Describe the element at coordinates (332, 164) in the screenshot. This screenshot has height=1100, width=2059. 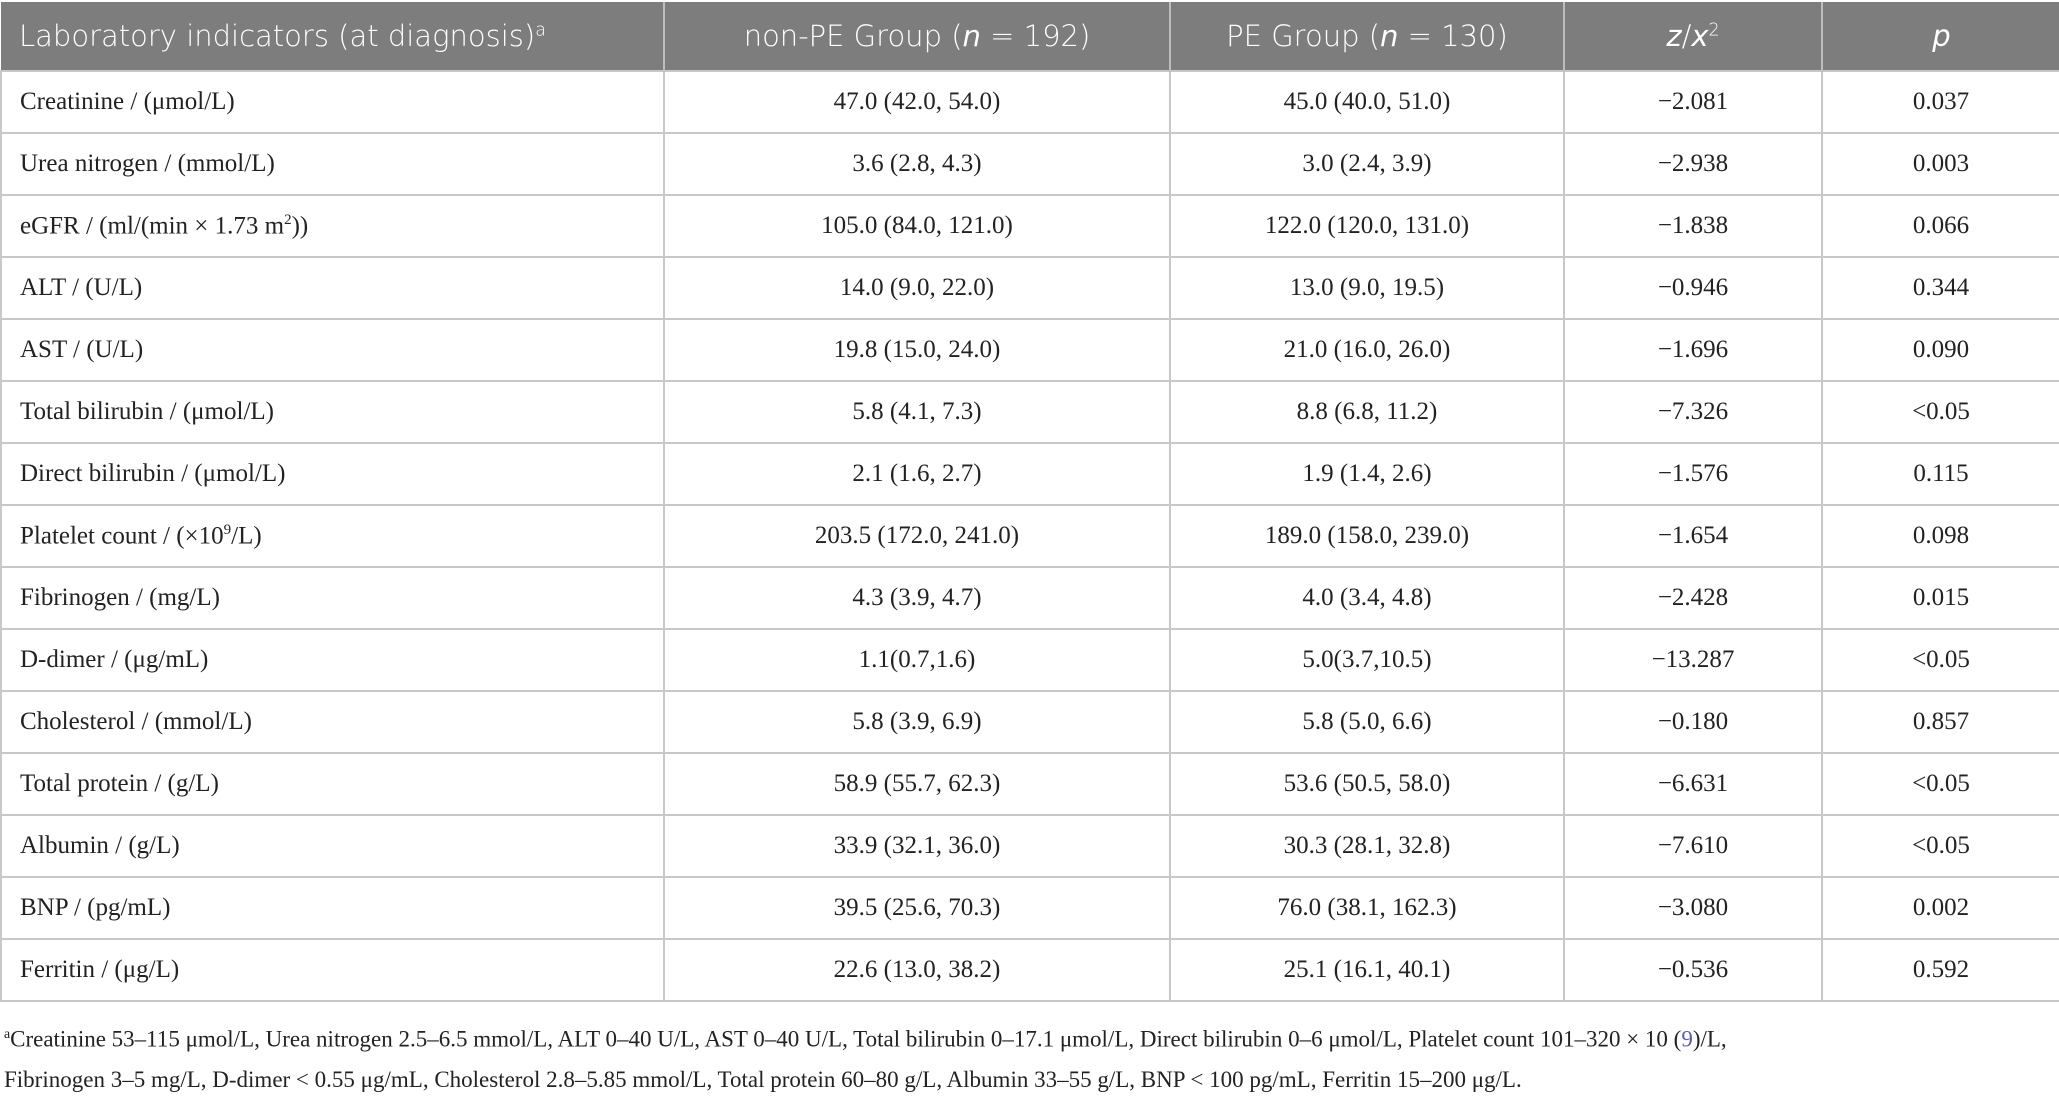
I see `indicator-cell: Urea nitrogen / (mmol/L)` at that location.